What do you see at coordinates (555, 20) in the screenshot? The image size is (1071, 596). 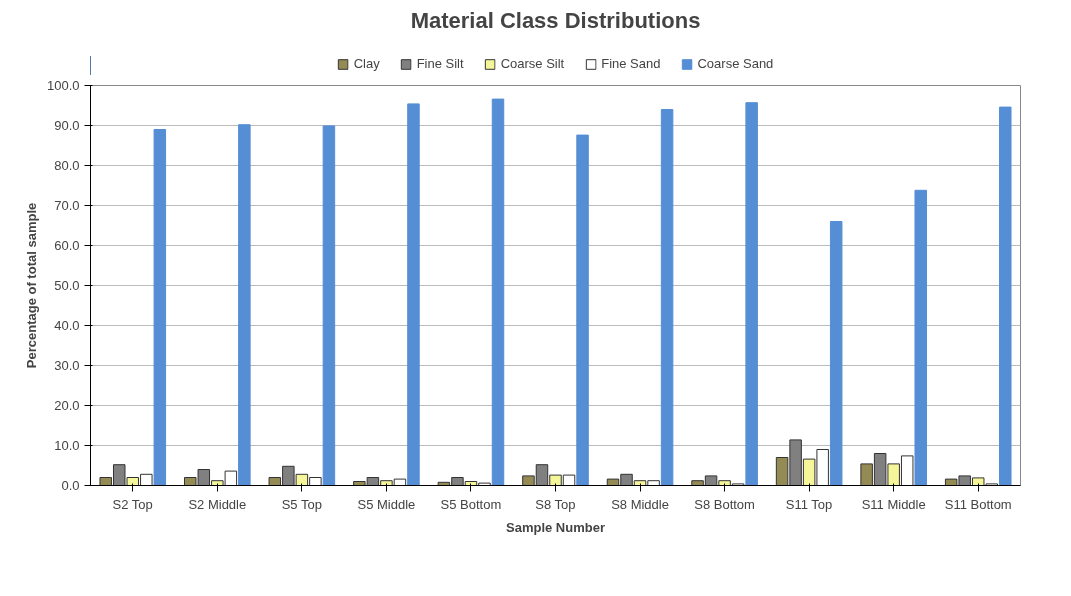 I see `chart-title: Material Class Distributions` at bounding box center [555, 20].